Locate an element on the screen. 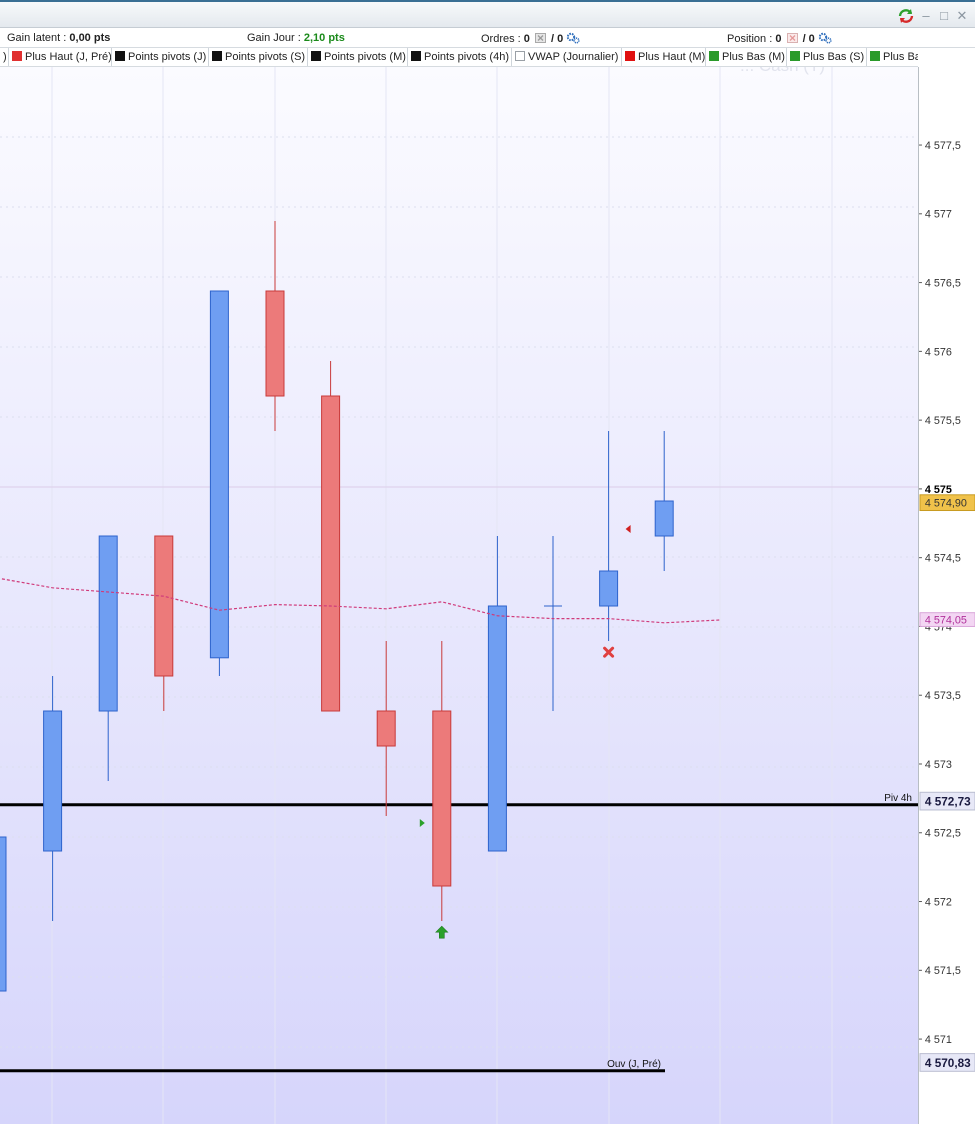 Image resolution: width=975 pixels, height=1124 pixels. axis-tick-label: 4 571,5 is located at coordinates (943, 971).